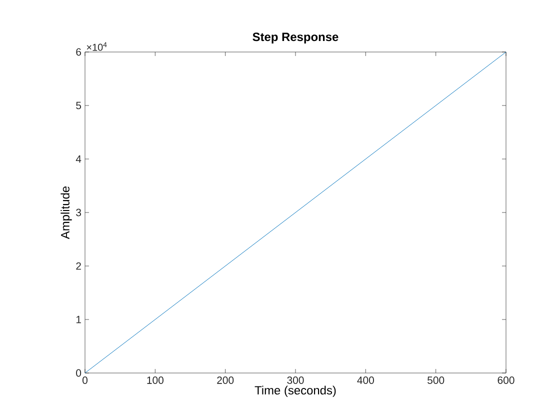  I want to click on x-tick-label: 100, so click(155, 380).